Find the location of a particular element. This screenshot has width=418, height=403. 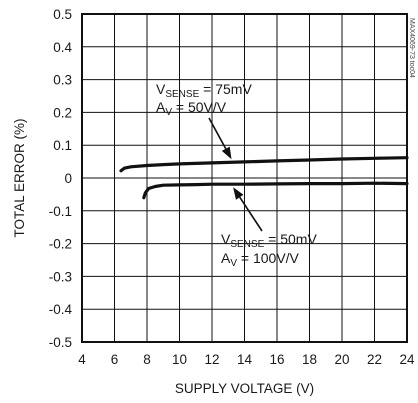

annotation-lower-line2-main: A is located at coordinates (226, 258).